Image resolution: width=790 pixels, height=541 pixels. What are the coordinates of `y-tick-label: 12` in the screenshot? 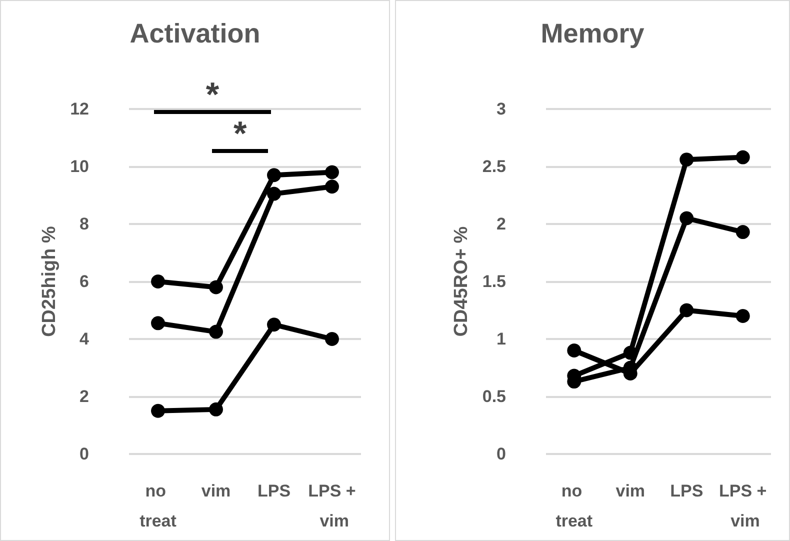 It's located at (79, 109).